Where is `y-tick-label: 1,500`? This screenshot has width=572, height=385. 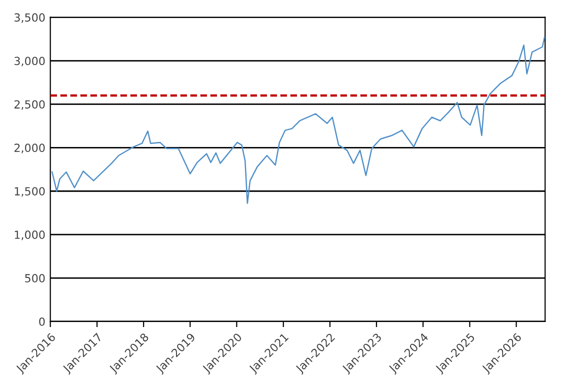
y-tick-label: 1,500 is located at coordinates (29, 192).